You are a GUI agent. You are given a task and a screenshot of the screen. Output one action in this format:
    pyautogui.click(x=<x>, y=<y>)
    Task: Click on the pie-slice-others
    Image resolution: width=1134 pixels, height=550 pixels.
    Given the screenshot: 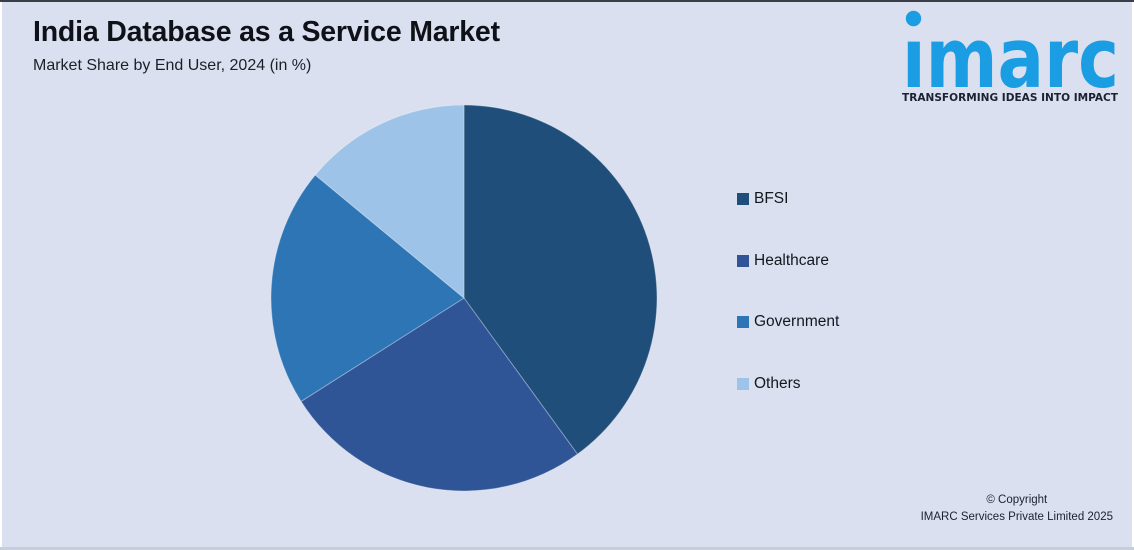 What is the action you would take?
    pyautogui.click(x=389, y=202)
    